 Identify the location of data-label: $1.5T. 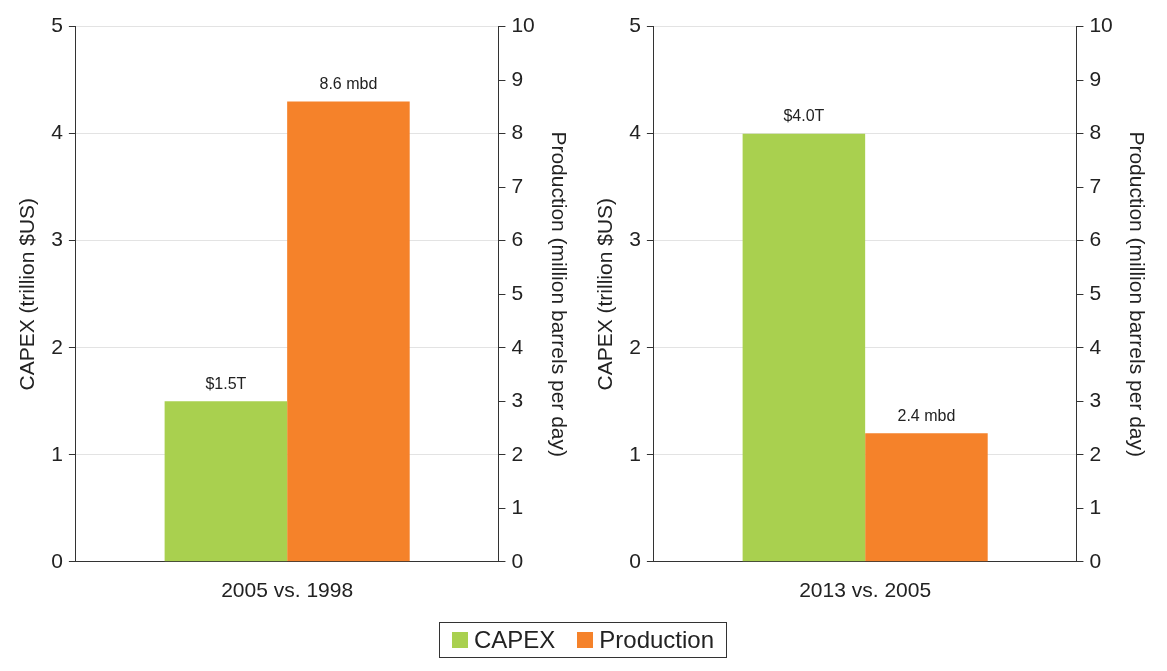
(226, 383).